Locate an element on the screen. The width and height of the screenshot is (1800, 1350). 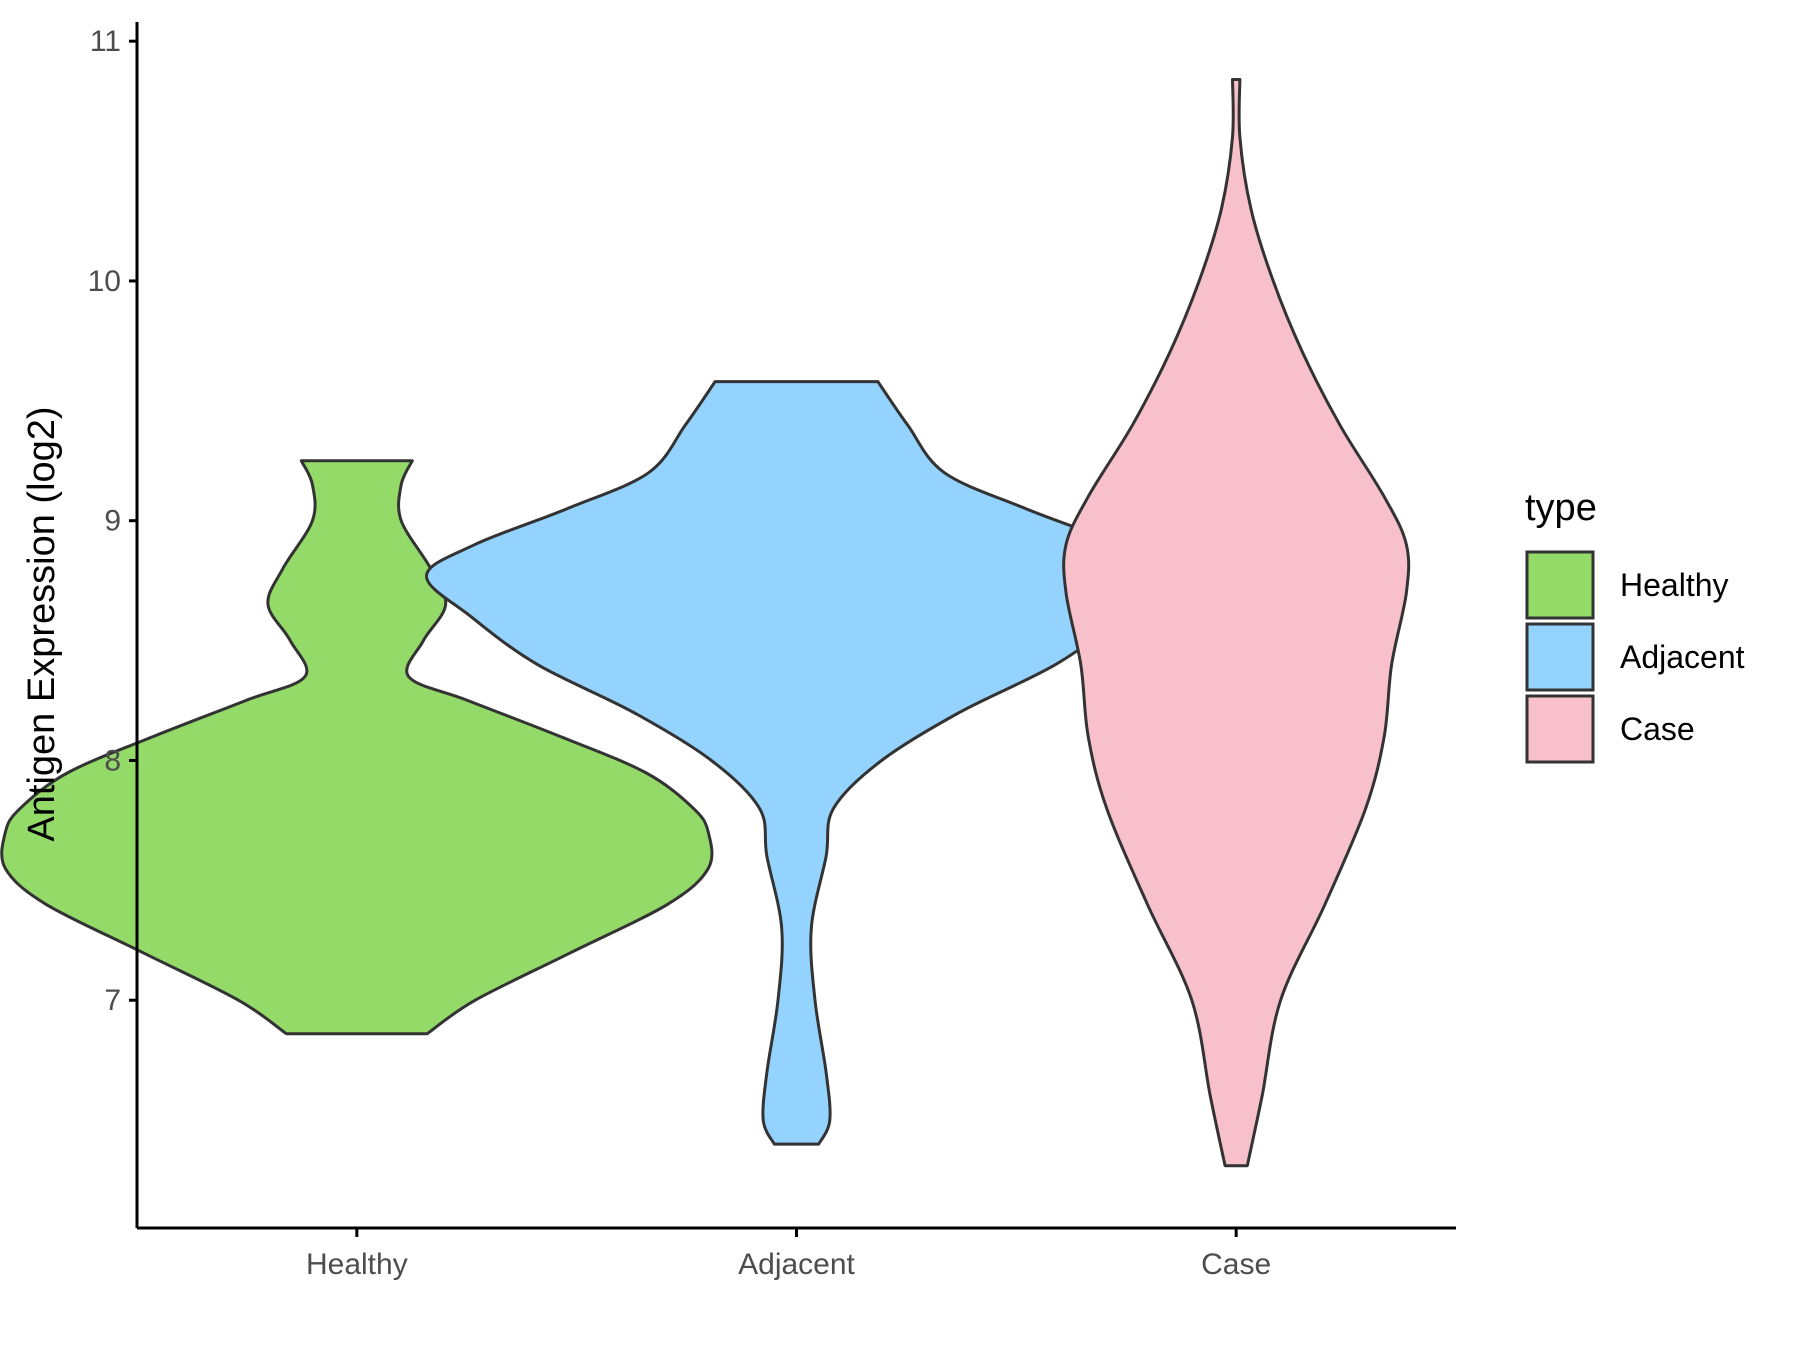
legend: type Healthy Adjacent Case is located at coordinates (1635, 625).